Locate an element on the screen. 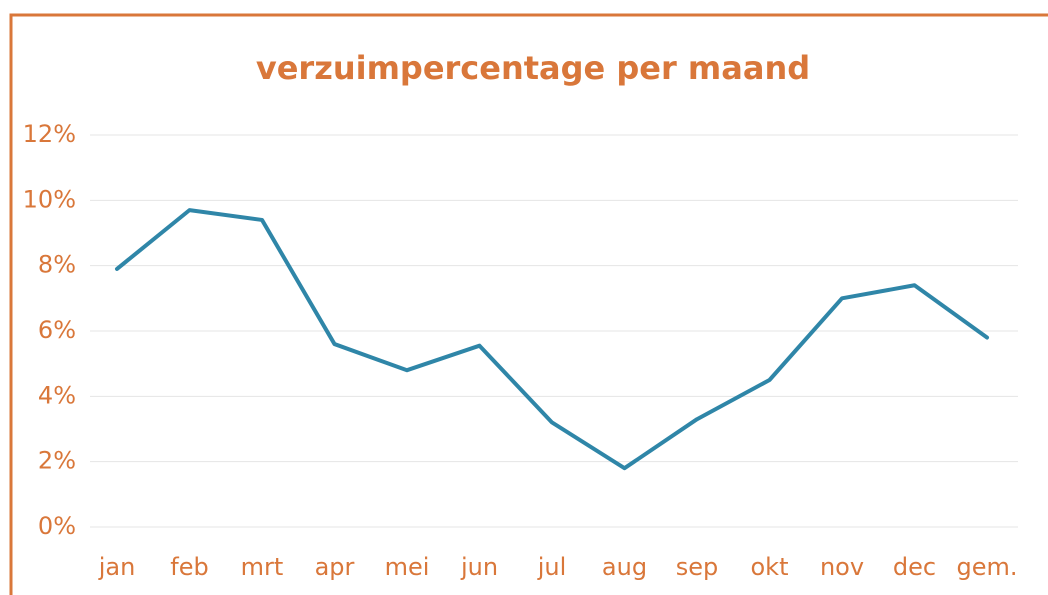 Image resolution: width=1048 pixels, height=595 pixels. x-tick-label: jul is located at coordinates (552, 567).